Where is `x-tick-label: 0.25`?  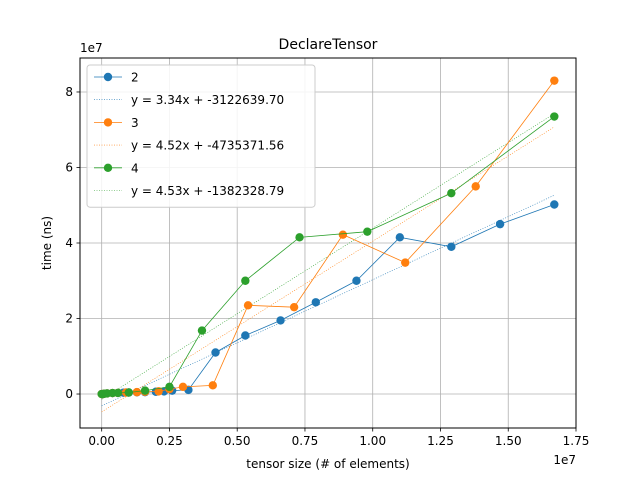 x-tick-label: 0.25 is located at coordinates (169, 441).